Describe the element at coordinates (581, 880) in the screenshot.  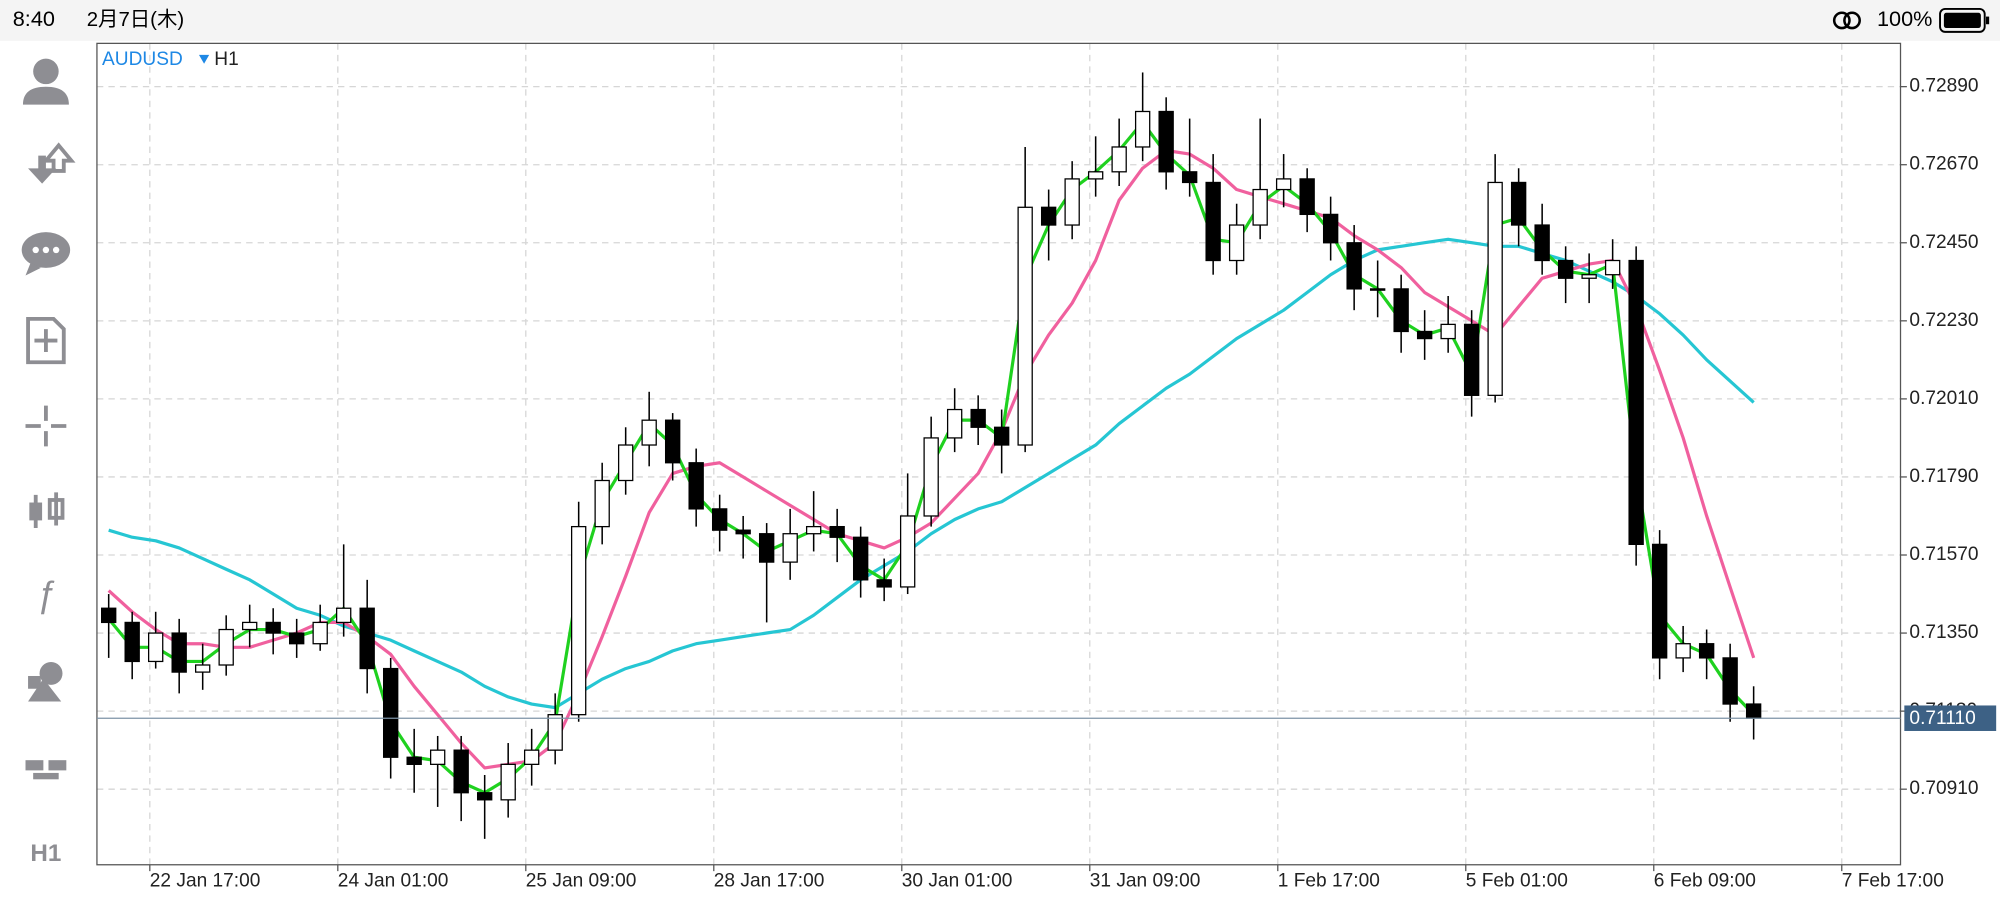
I see `x-tick-label: 25 Jan 09:00` at that location.